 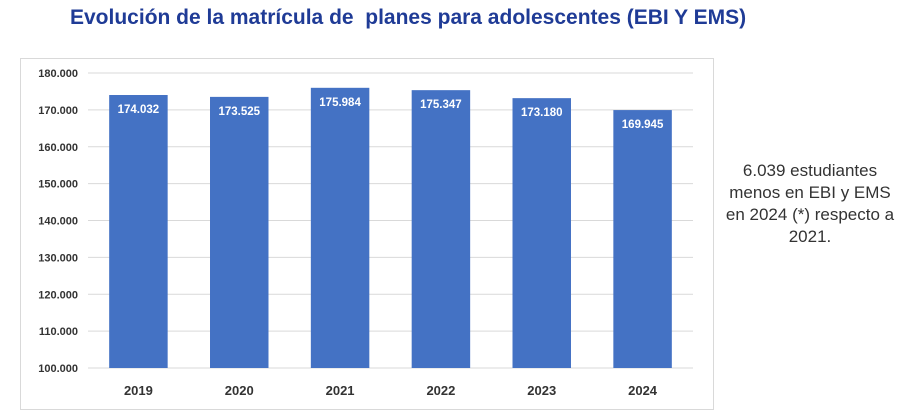 I want to click on bar-2023, so click(x=541, y=233).